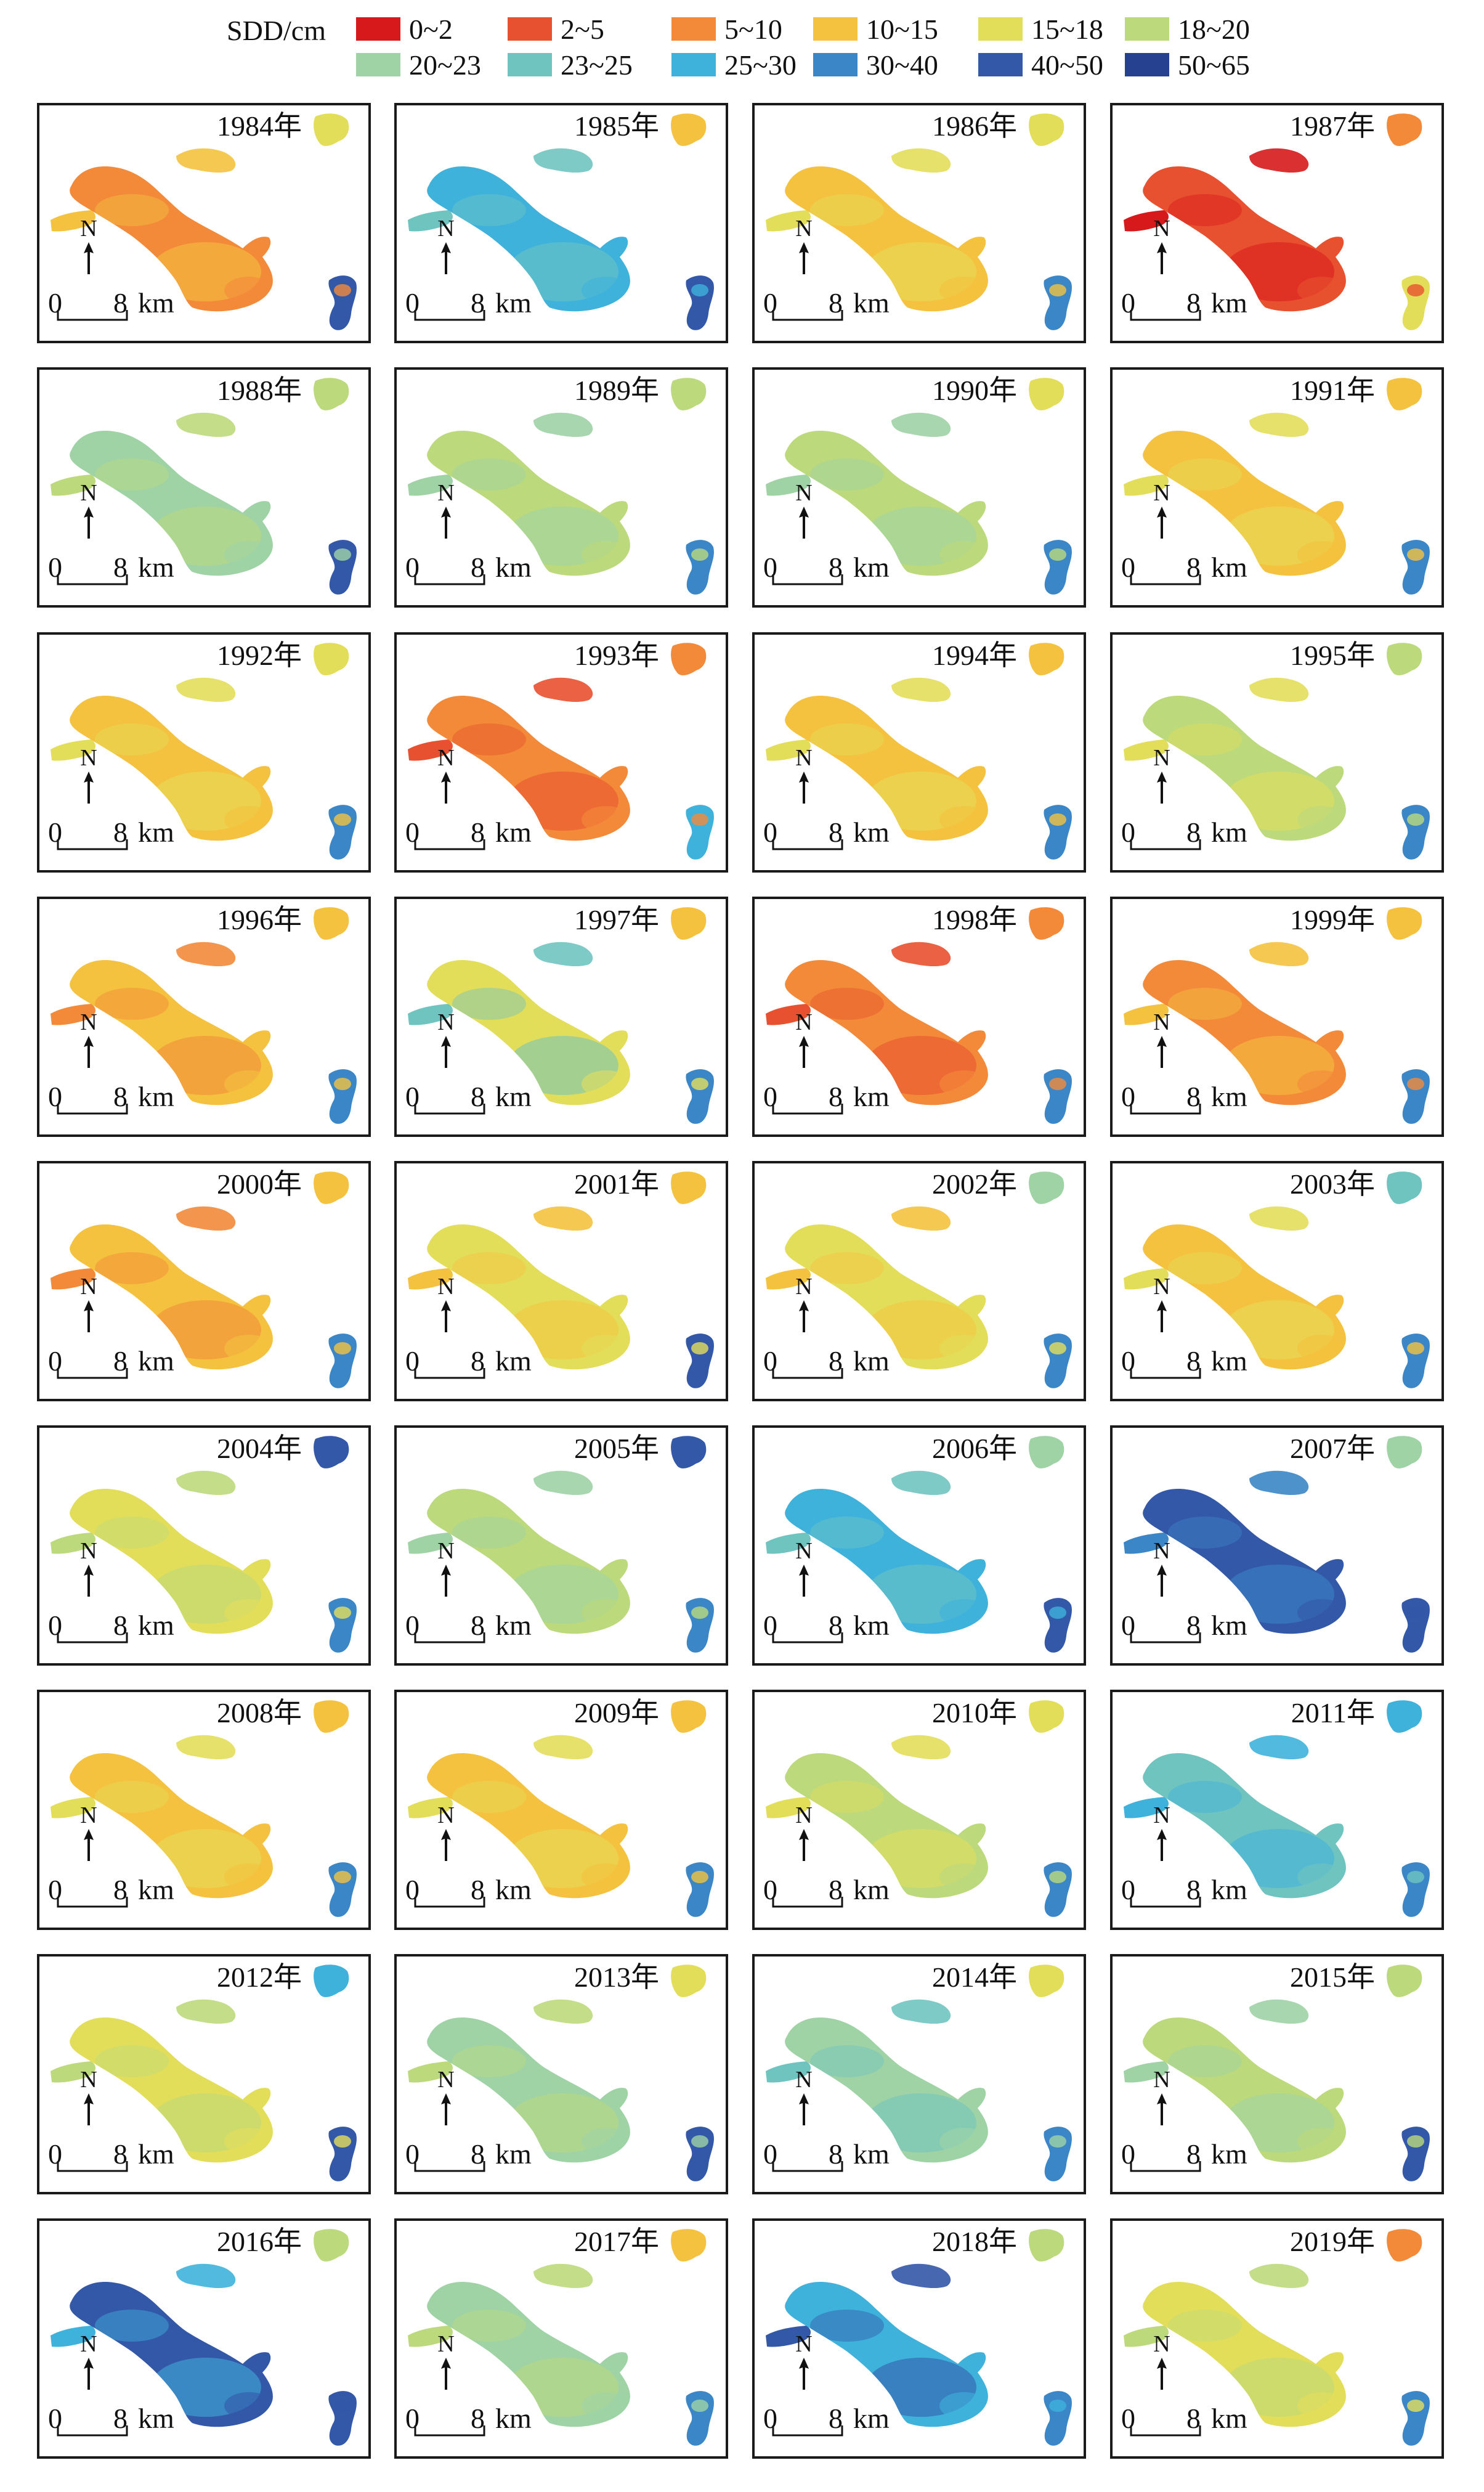  I want to click on year-label: 2019年, so click(1332, 2241).